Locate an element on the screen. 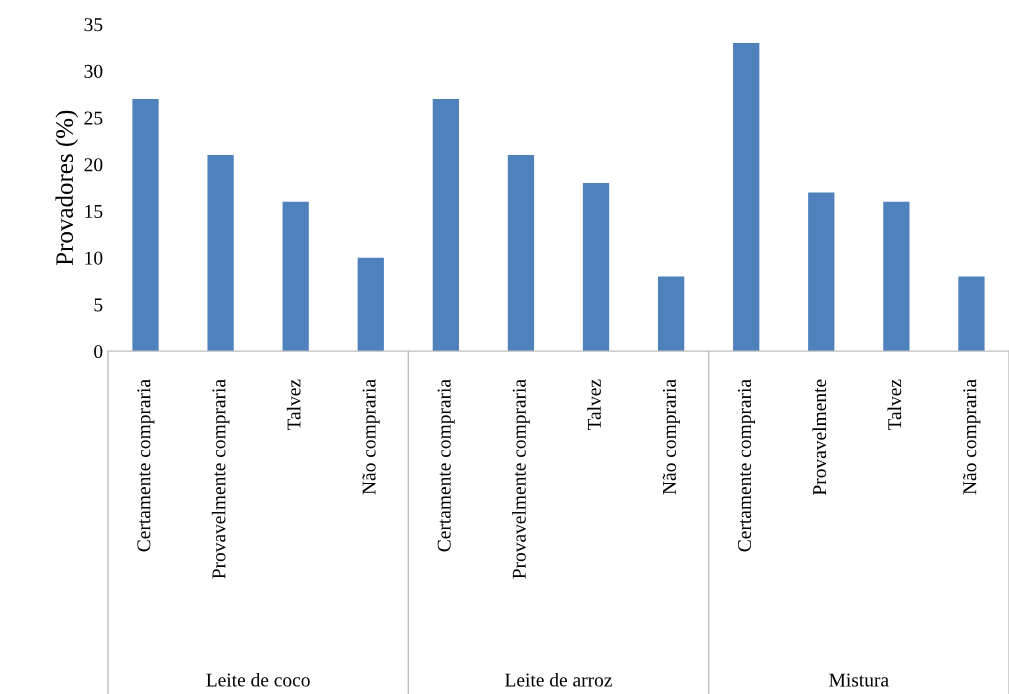 This screenshot has height=694, width=1009. y-tick-label: 15 is located at coordinates (94, 211).